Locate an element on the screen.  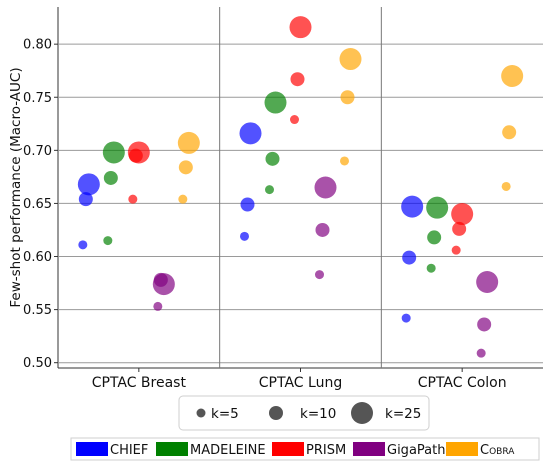
y-tick-label: 0.60 is located at coordinates (37, 257).